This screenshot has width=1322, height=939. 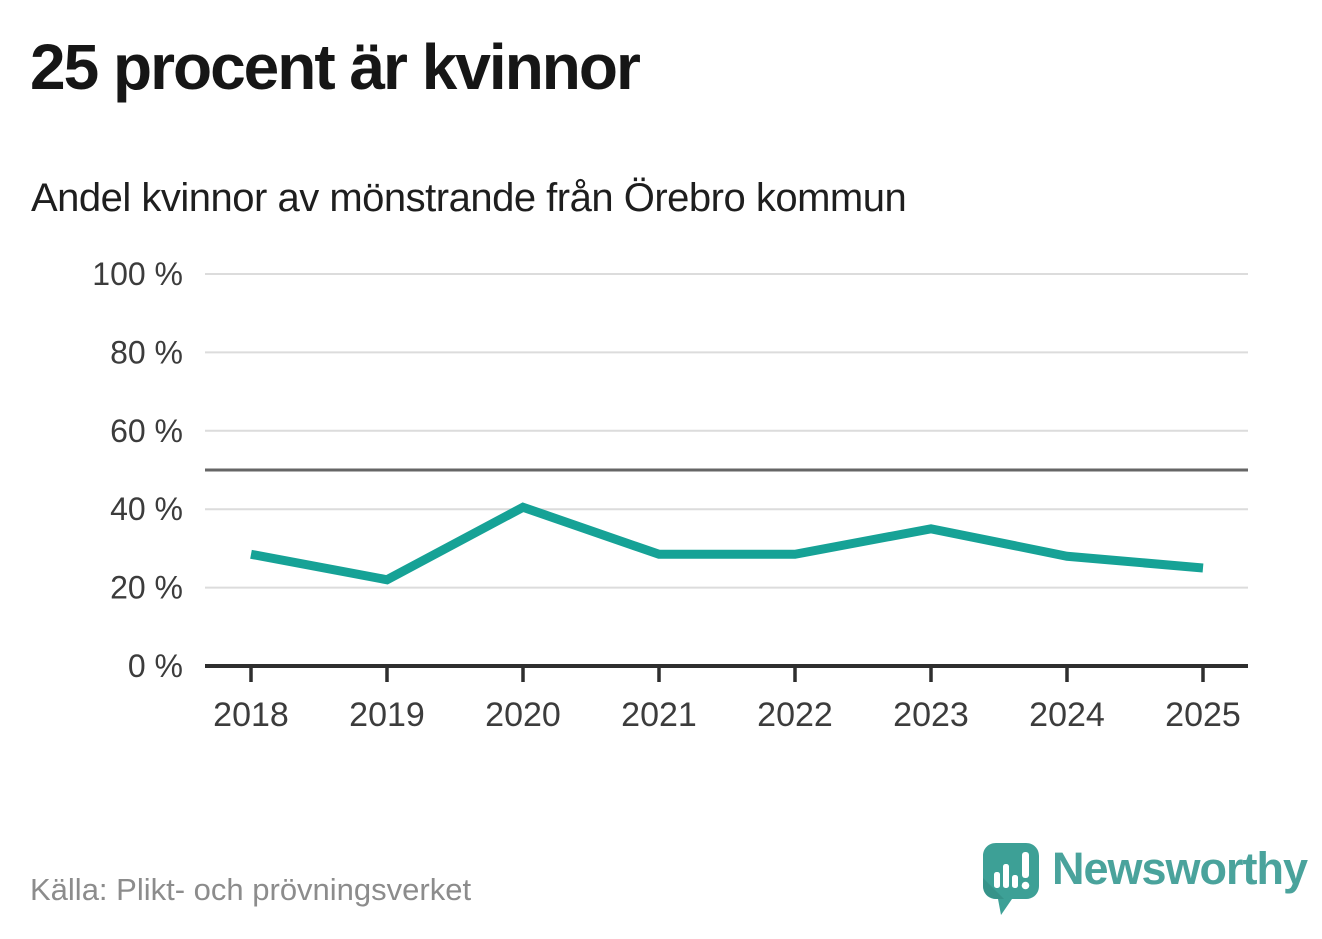 I want to click on newsworthy-logo: Newsworthy, so click(x=1145, y=880).